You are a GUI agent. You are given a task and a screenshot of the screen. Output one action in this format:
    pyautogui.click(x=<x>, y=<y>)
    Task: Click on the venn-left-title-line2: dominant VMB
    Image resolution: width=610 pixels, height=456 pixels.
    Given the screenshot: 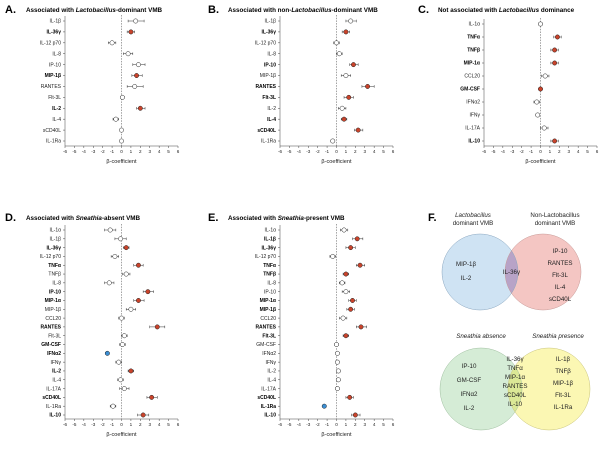 What is the action you would take?
    pyautogui.click(x=473, y=223)
    